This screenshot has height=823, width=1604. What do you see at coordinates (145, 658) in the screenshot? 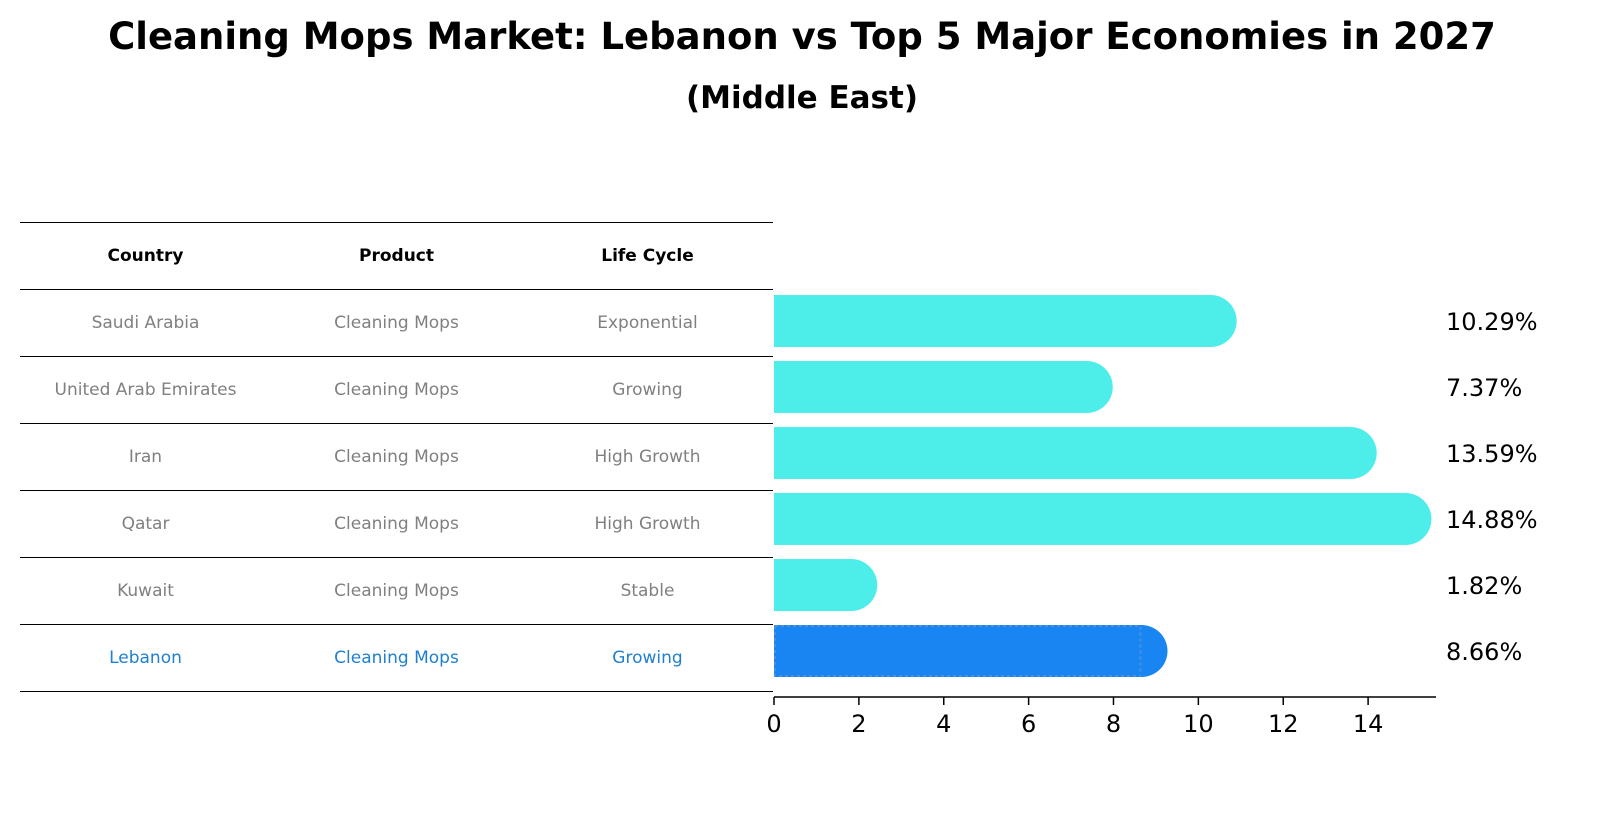
I see `country-cell: Lebanon` at bounding box center [145, 658].